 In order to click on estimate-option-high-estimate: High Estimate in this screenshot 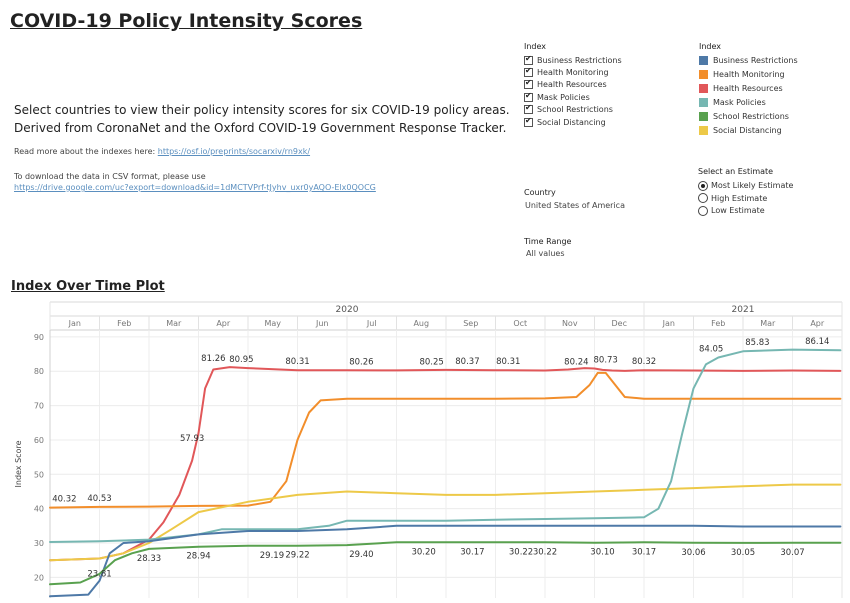, I will do `click(732, 198)`.